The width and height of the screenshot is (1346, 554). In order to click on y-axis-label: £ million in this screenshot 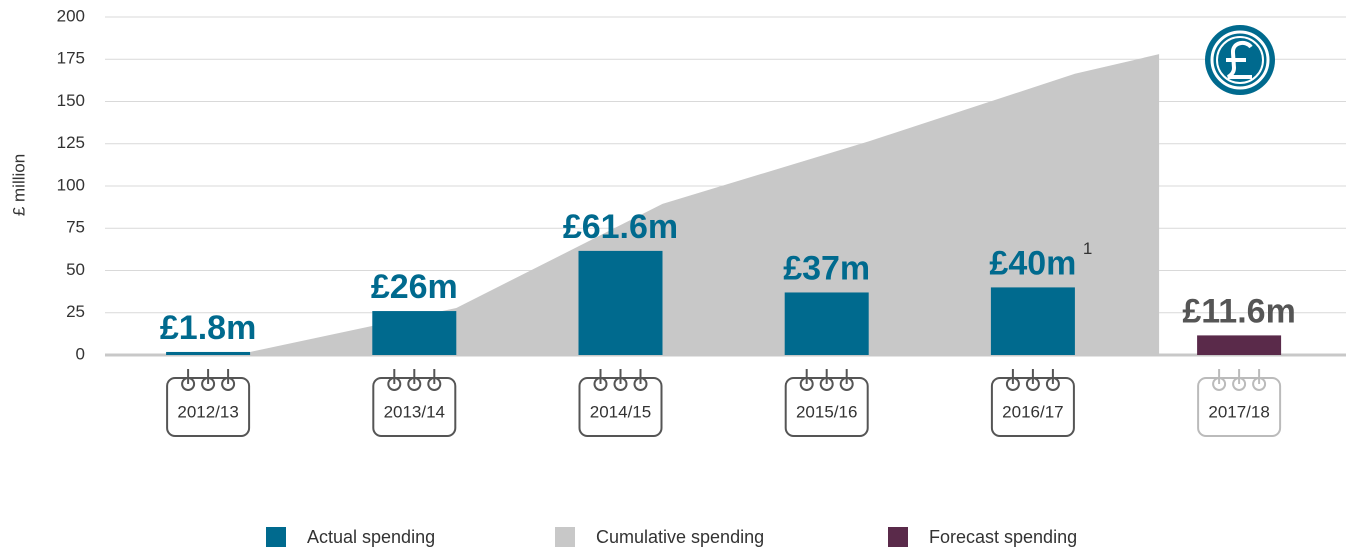, I will do `click(18, 185)`.